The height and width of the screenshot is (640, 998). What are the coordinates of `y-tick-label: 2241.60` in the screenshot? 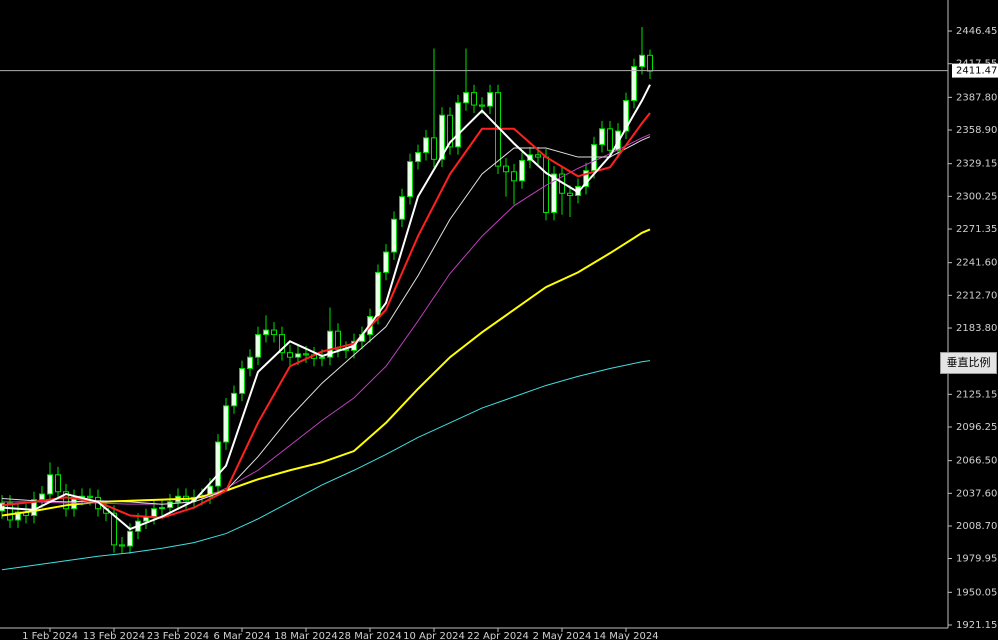 It's located at (976, 263).